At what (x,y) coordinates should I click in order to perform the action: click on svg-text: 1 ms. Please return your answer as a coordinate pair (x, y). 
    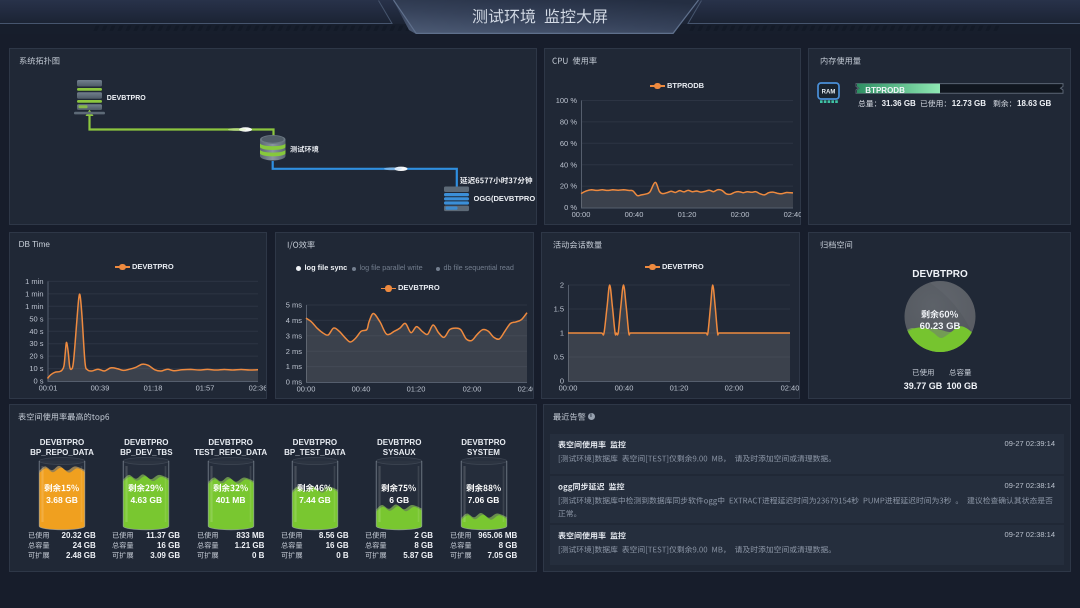
    Looking at the image, I should click on (294, 366).